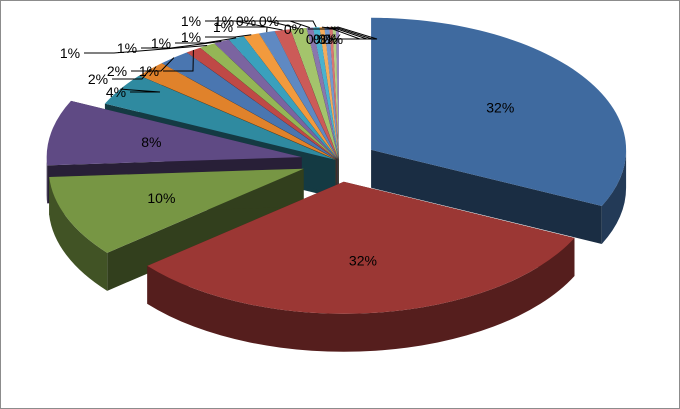 Image resolution: width=680 pixels, height=409 pixels. I want to click on data-label-8: 1%, so click(70, 53).